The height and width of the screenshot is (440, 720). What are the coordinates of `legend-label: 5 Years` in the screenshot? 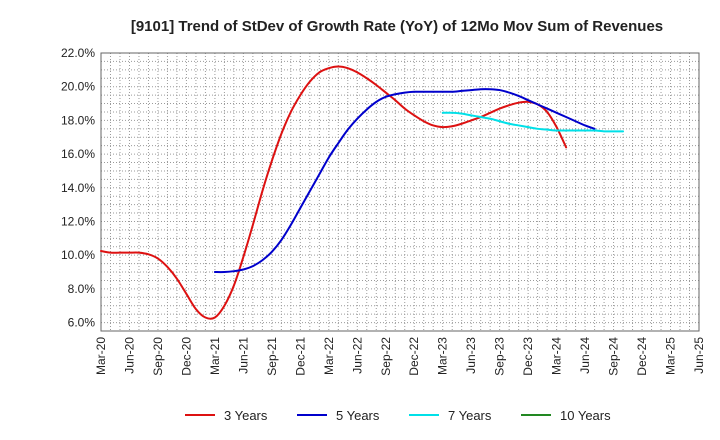 It's located at (358, 415).